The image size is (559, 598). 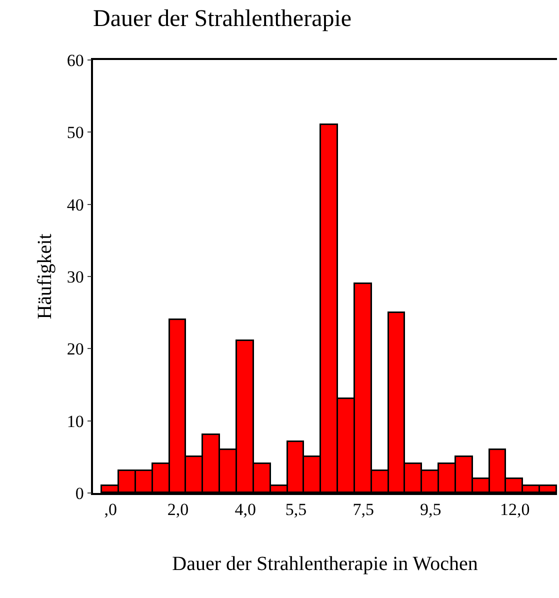 I want to click on y-tick-label: 30, so click(x=75, y=276).